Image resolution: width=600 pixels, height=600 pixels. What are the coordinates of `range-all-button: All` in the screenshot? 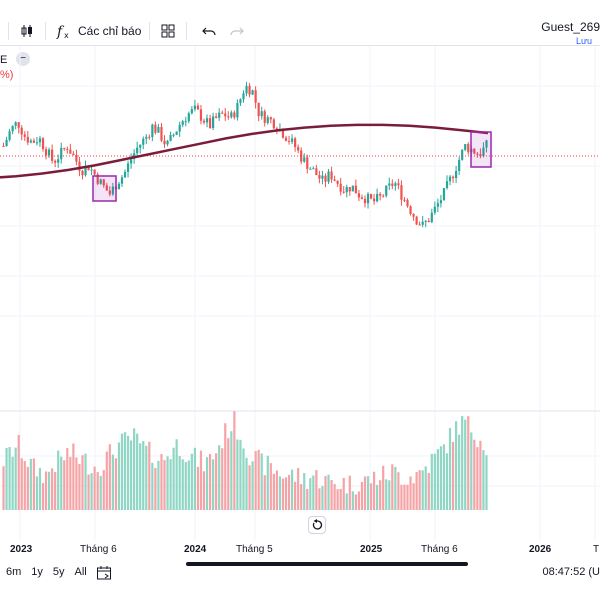 It's located at (80, 572).